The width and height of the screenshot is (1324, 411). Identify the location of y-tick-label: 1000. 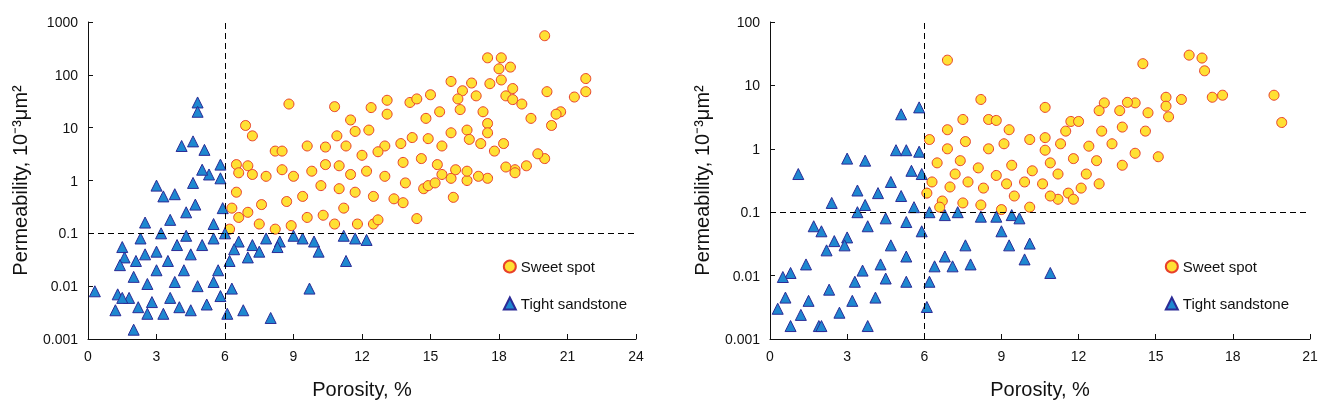
(62, 22).